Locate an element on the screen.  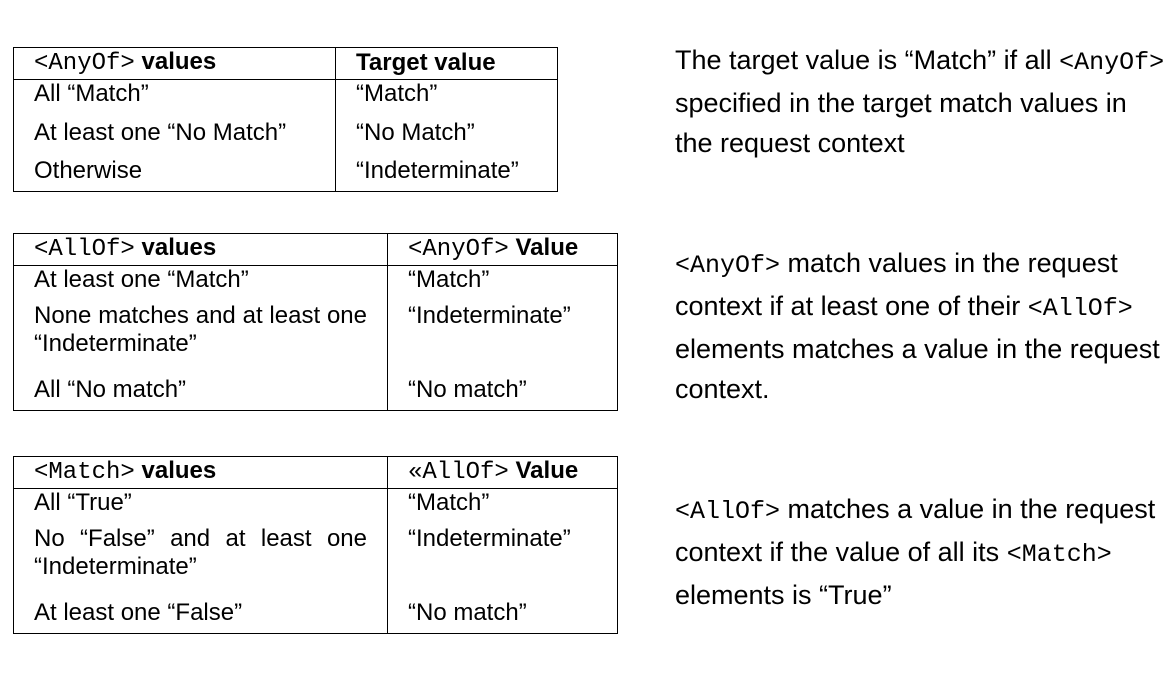
header-tag: <Match> is located at coordinates (84, 473).